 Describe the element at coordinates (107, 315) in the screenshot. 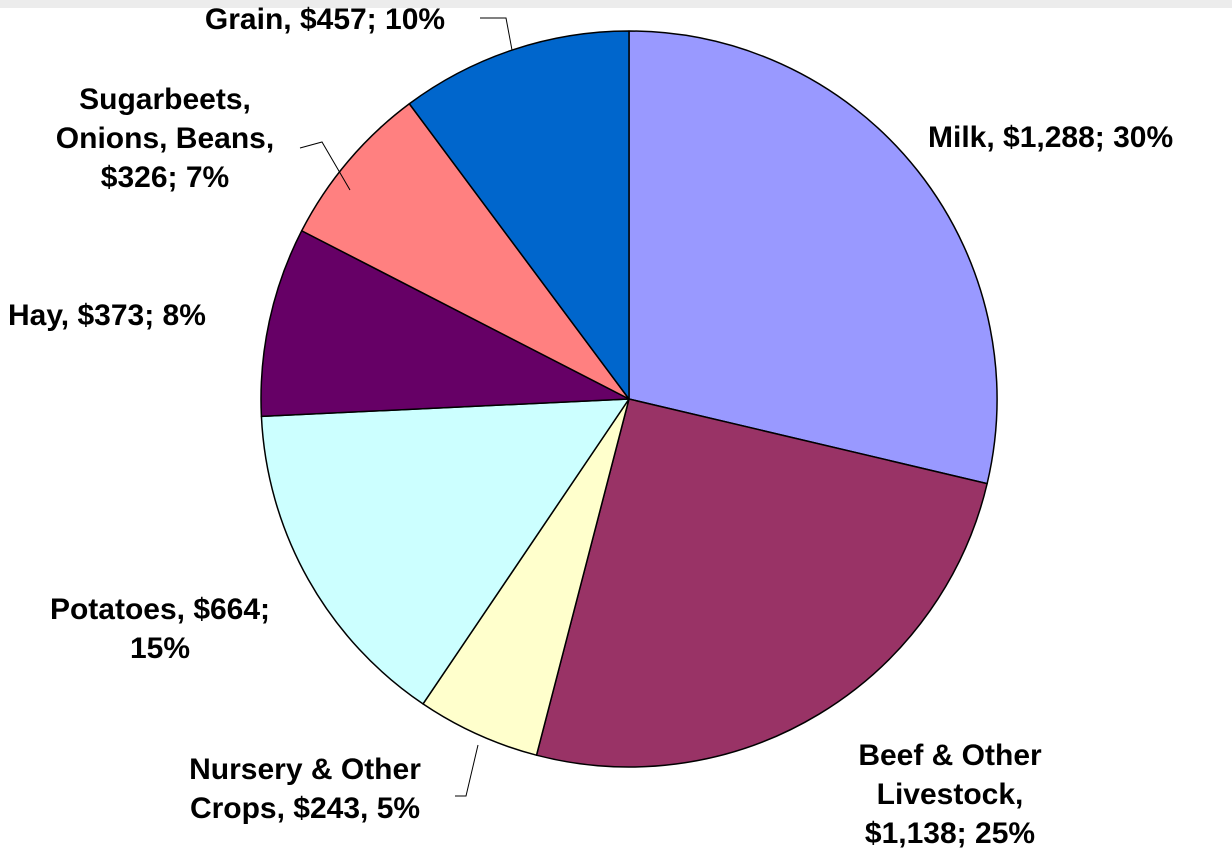

I see `slice-label-hay: Hay, $373; 8%` at that location.